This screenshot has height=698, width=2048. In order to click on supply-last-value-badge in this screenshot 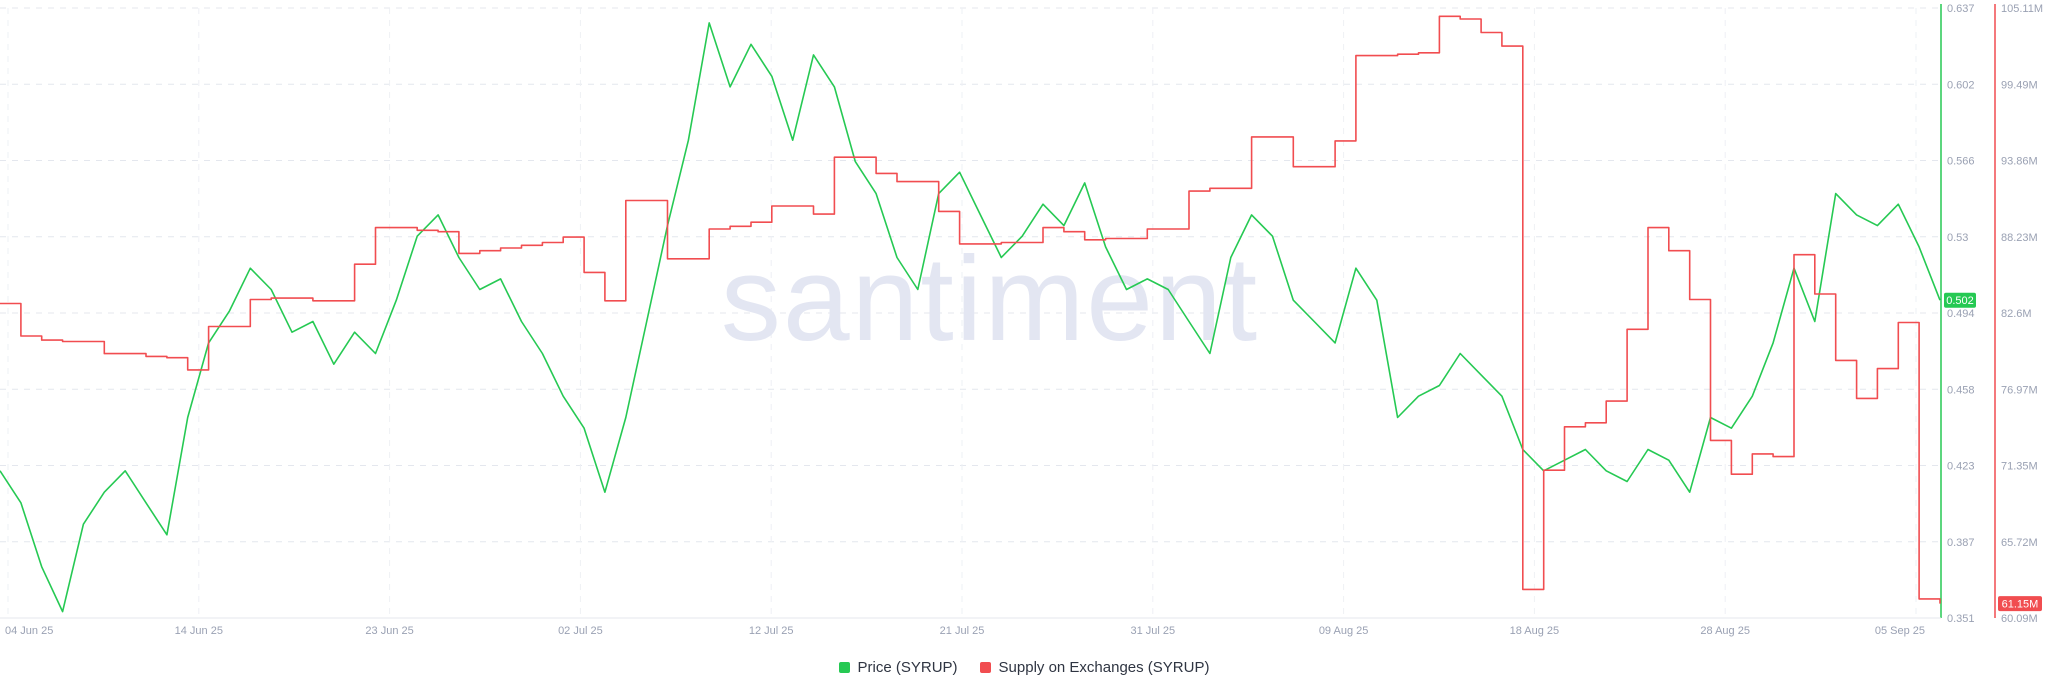, I will do `click(2020, 604)`.